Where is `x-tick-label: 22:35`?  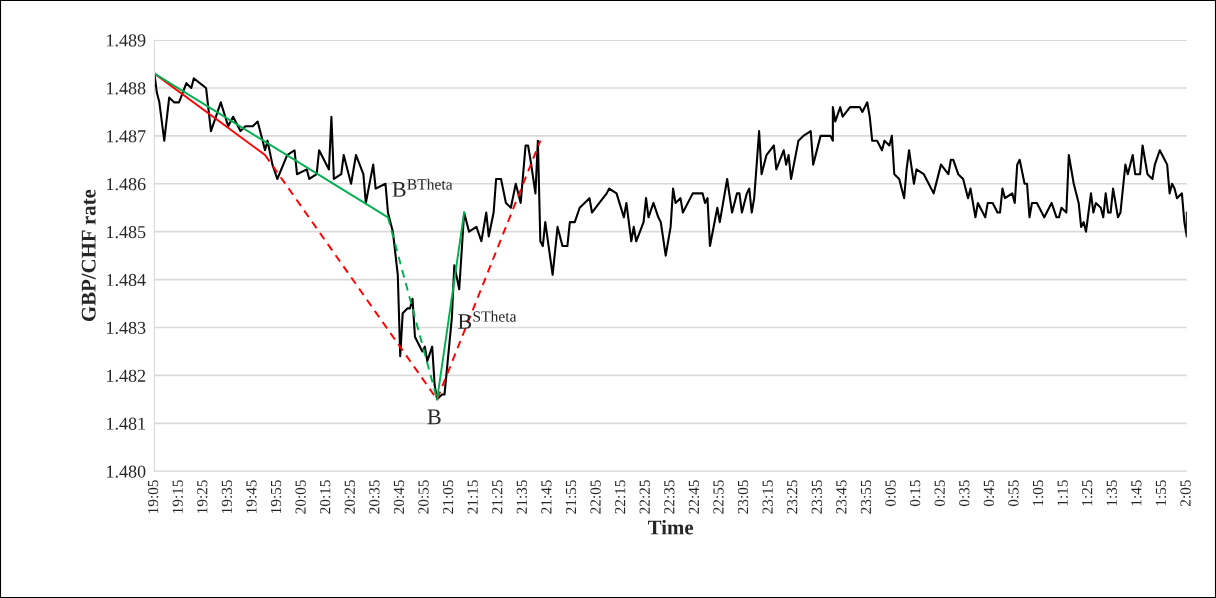
x-tick-label: 22:35 is located at coordinates (669, 497).